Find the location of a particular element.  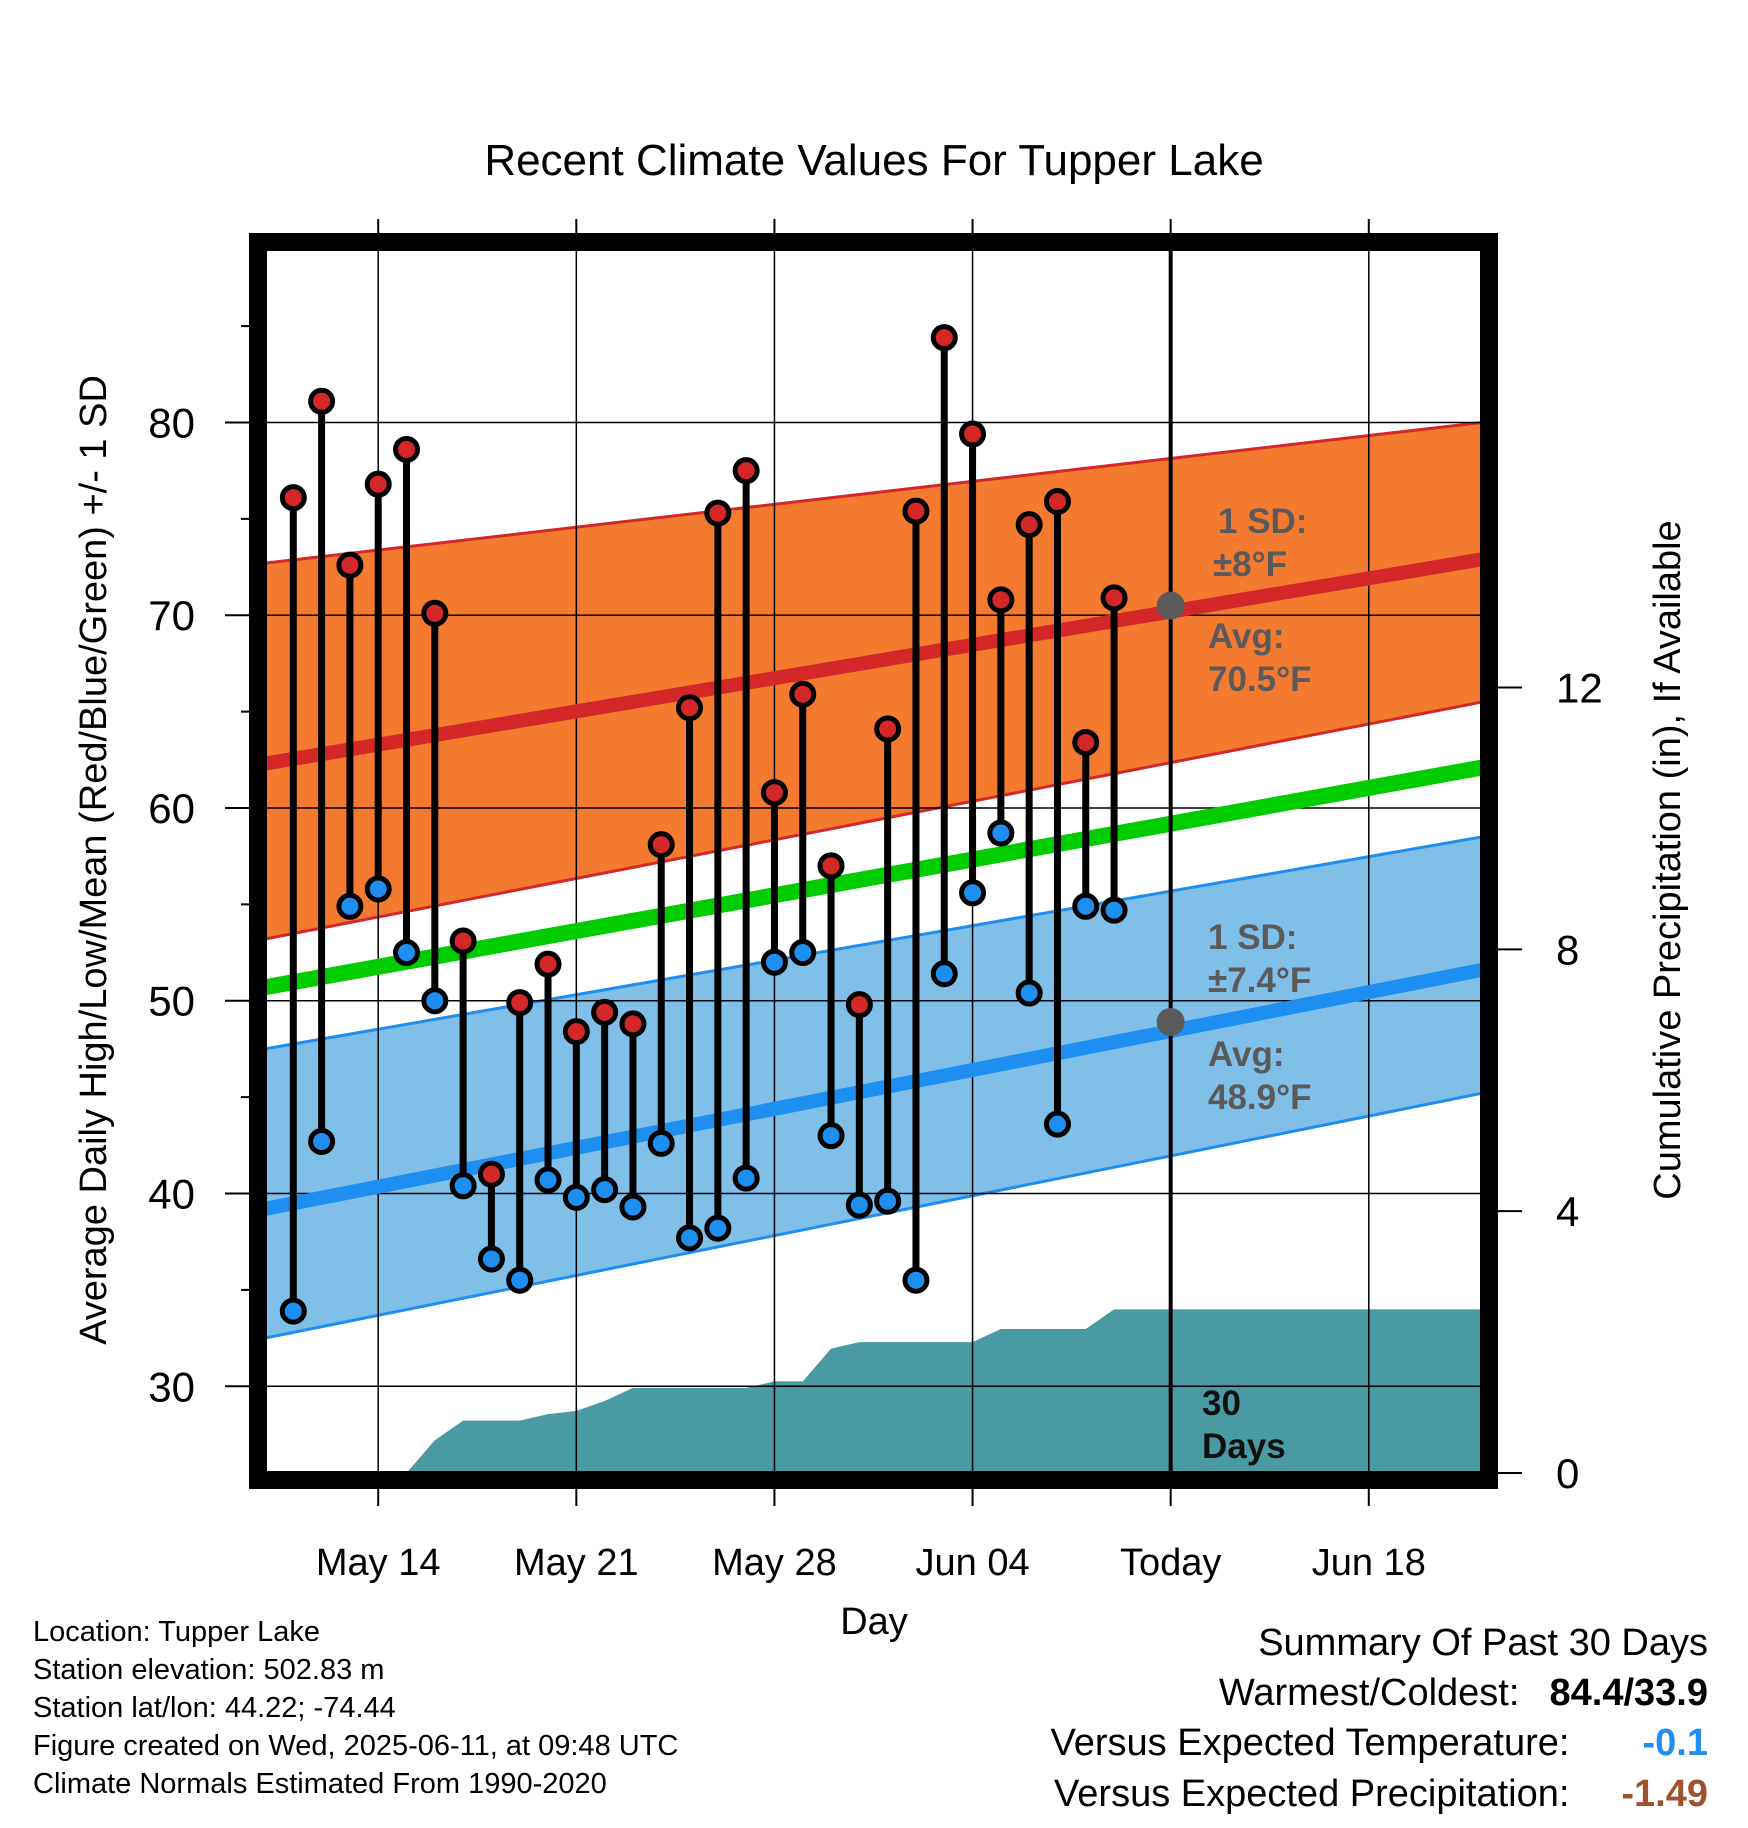

low-avg-label: Avg: is located at coordinates (1246, 1054).